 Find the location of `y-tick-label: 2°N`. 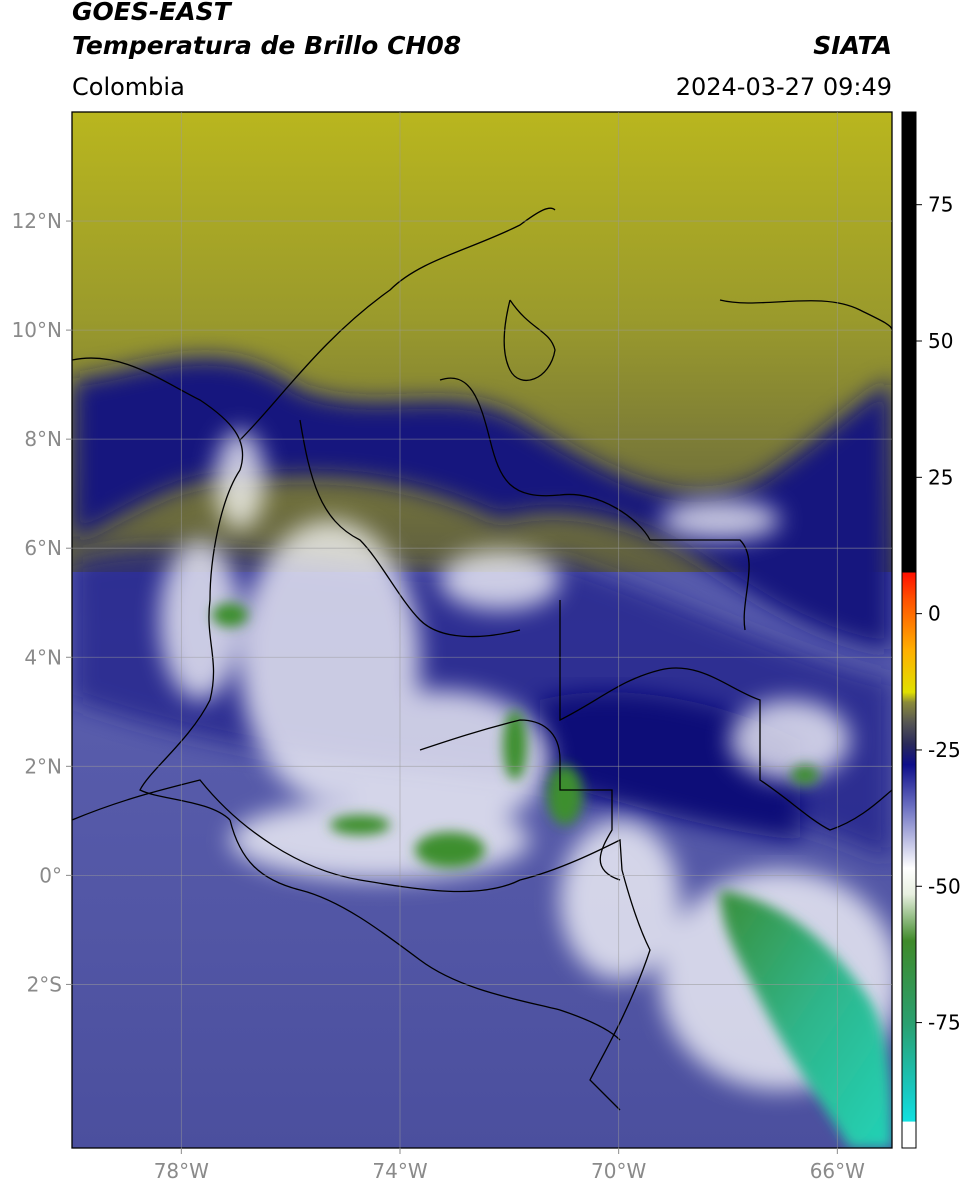

y-tick-label: 2°N is located at coordinates (43, 766).